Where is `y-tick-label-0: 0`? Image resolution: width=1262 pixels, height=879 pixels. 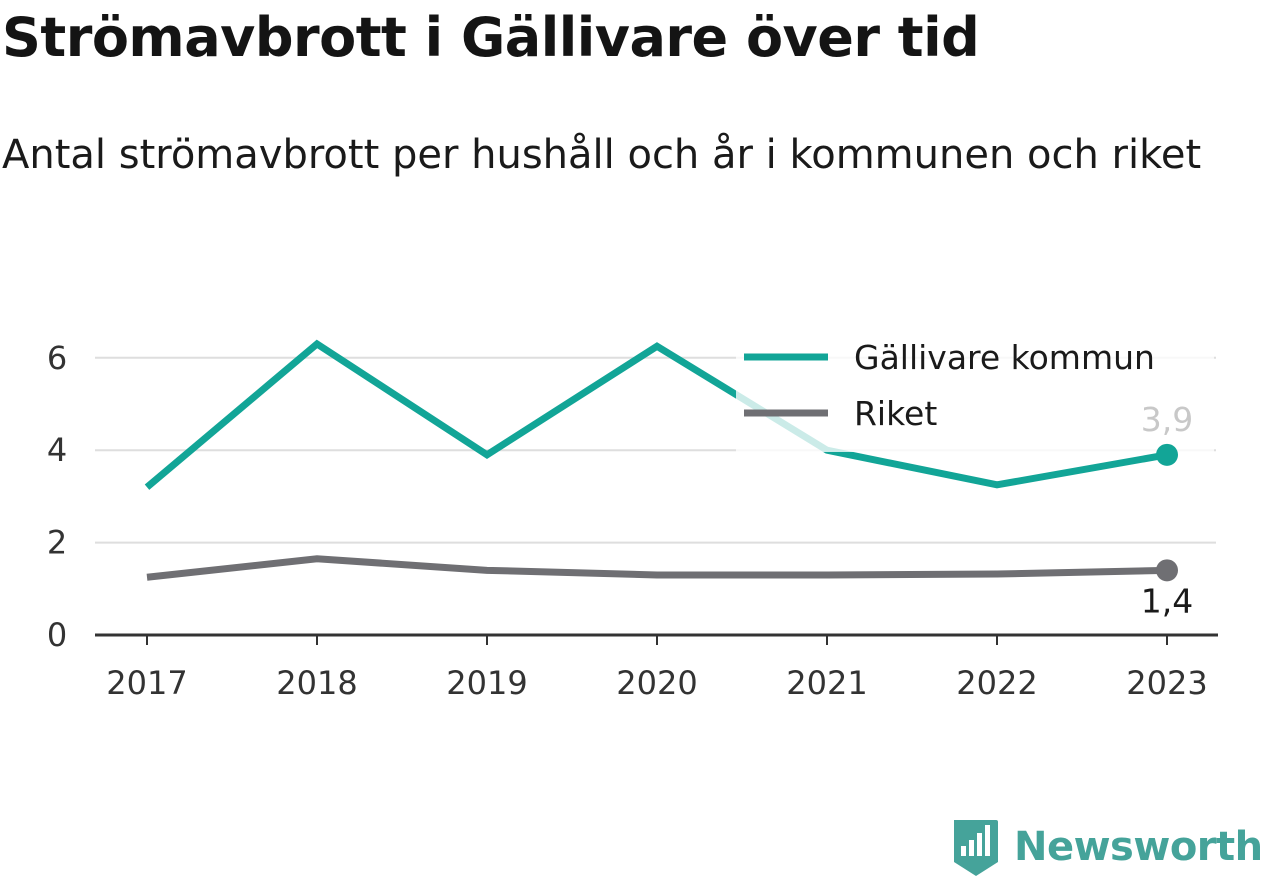
y-tick-label-0: 0 is located at coordinates (57, 635).